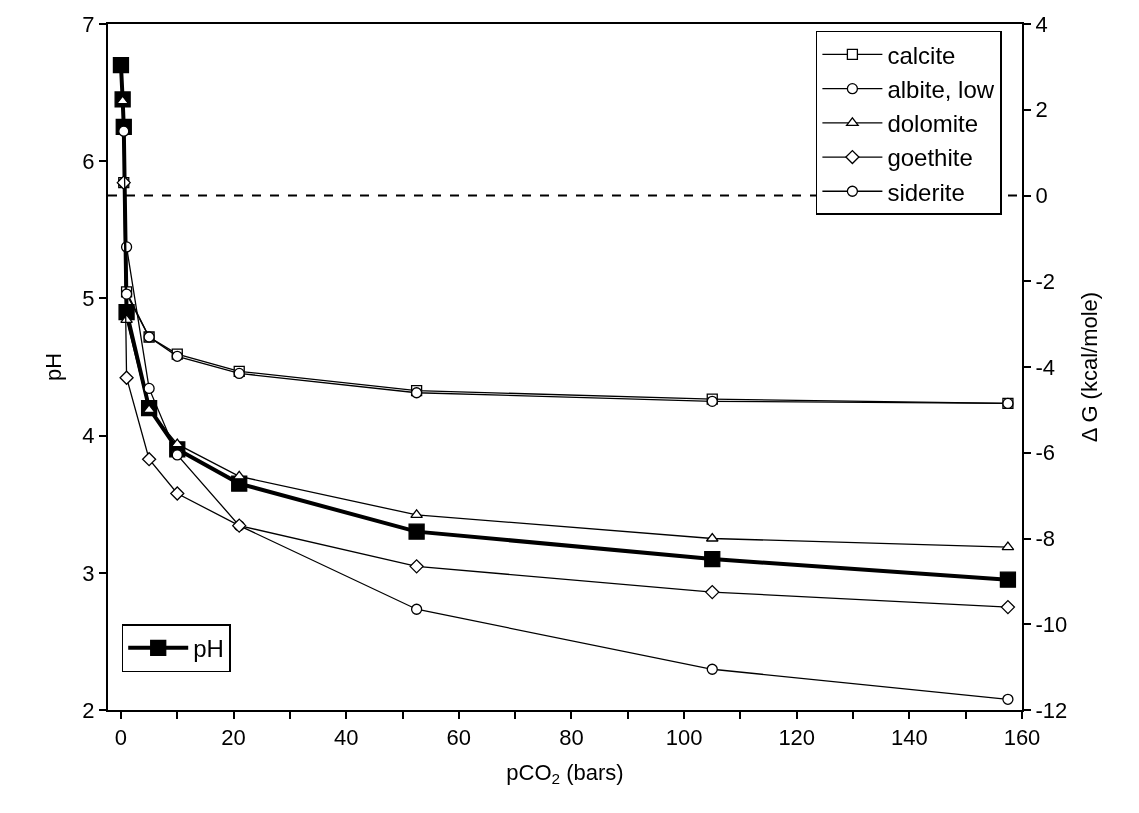 Image resolution: width=1139 pixels, height=813 pixels. What do you see at coordinates (88, 710) in the screenshot?
I see `y-tick-label: 2` at bounding box center [88, 710].